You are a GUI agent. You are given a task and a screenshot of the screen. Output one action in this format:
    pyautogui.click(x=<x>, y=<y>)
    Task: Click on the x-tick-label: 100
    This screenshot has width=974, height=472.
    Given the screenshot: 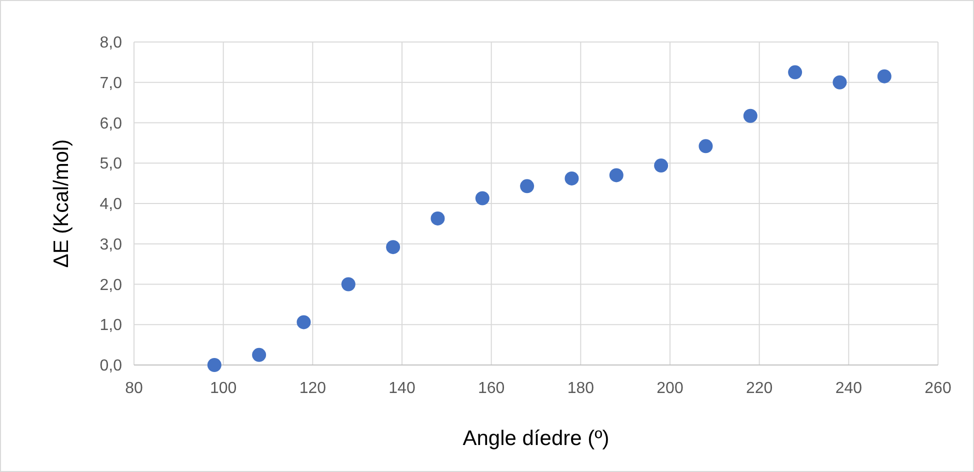 What is the action you would take?
    pyautogui.click(x=223, y=388)
    